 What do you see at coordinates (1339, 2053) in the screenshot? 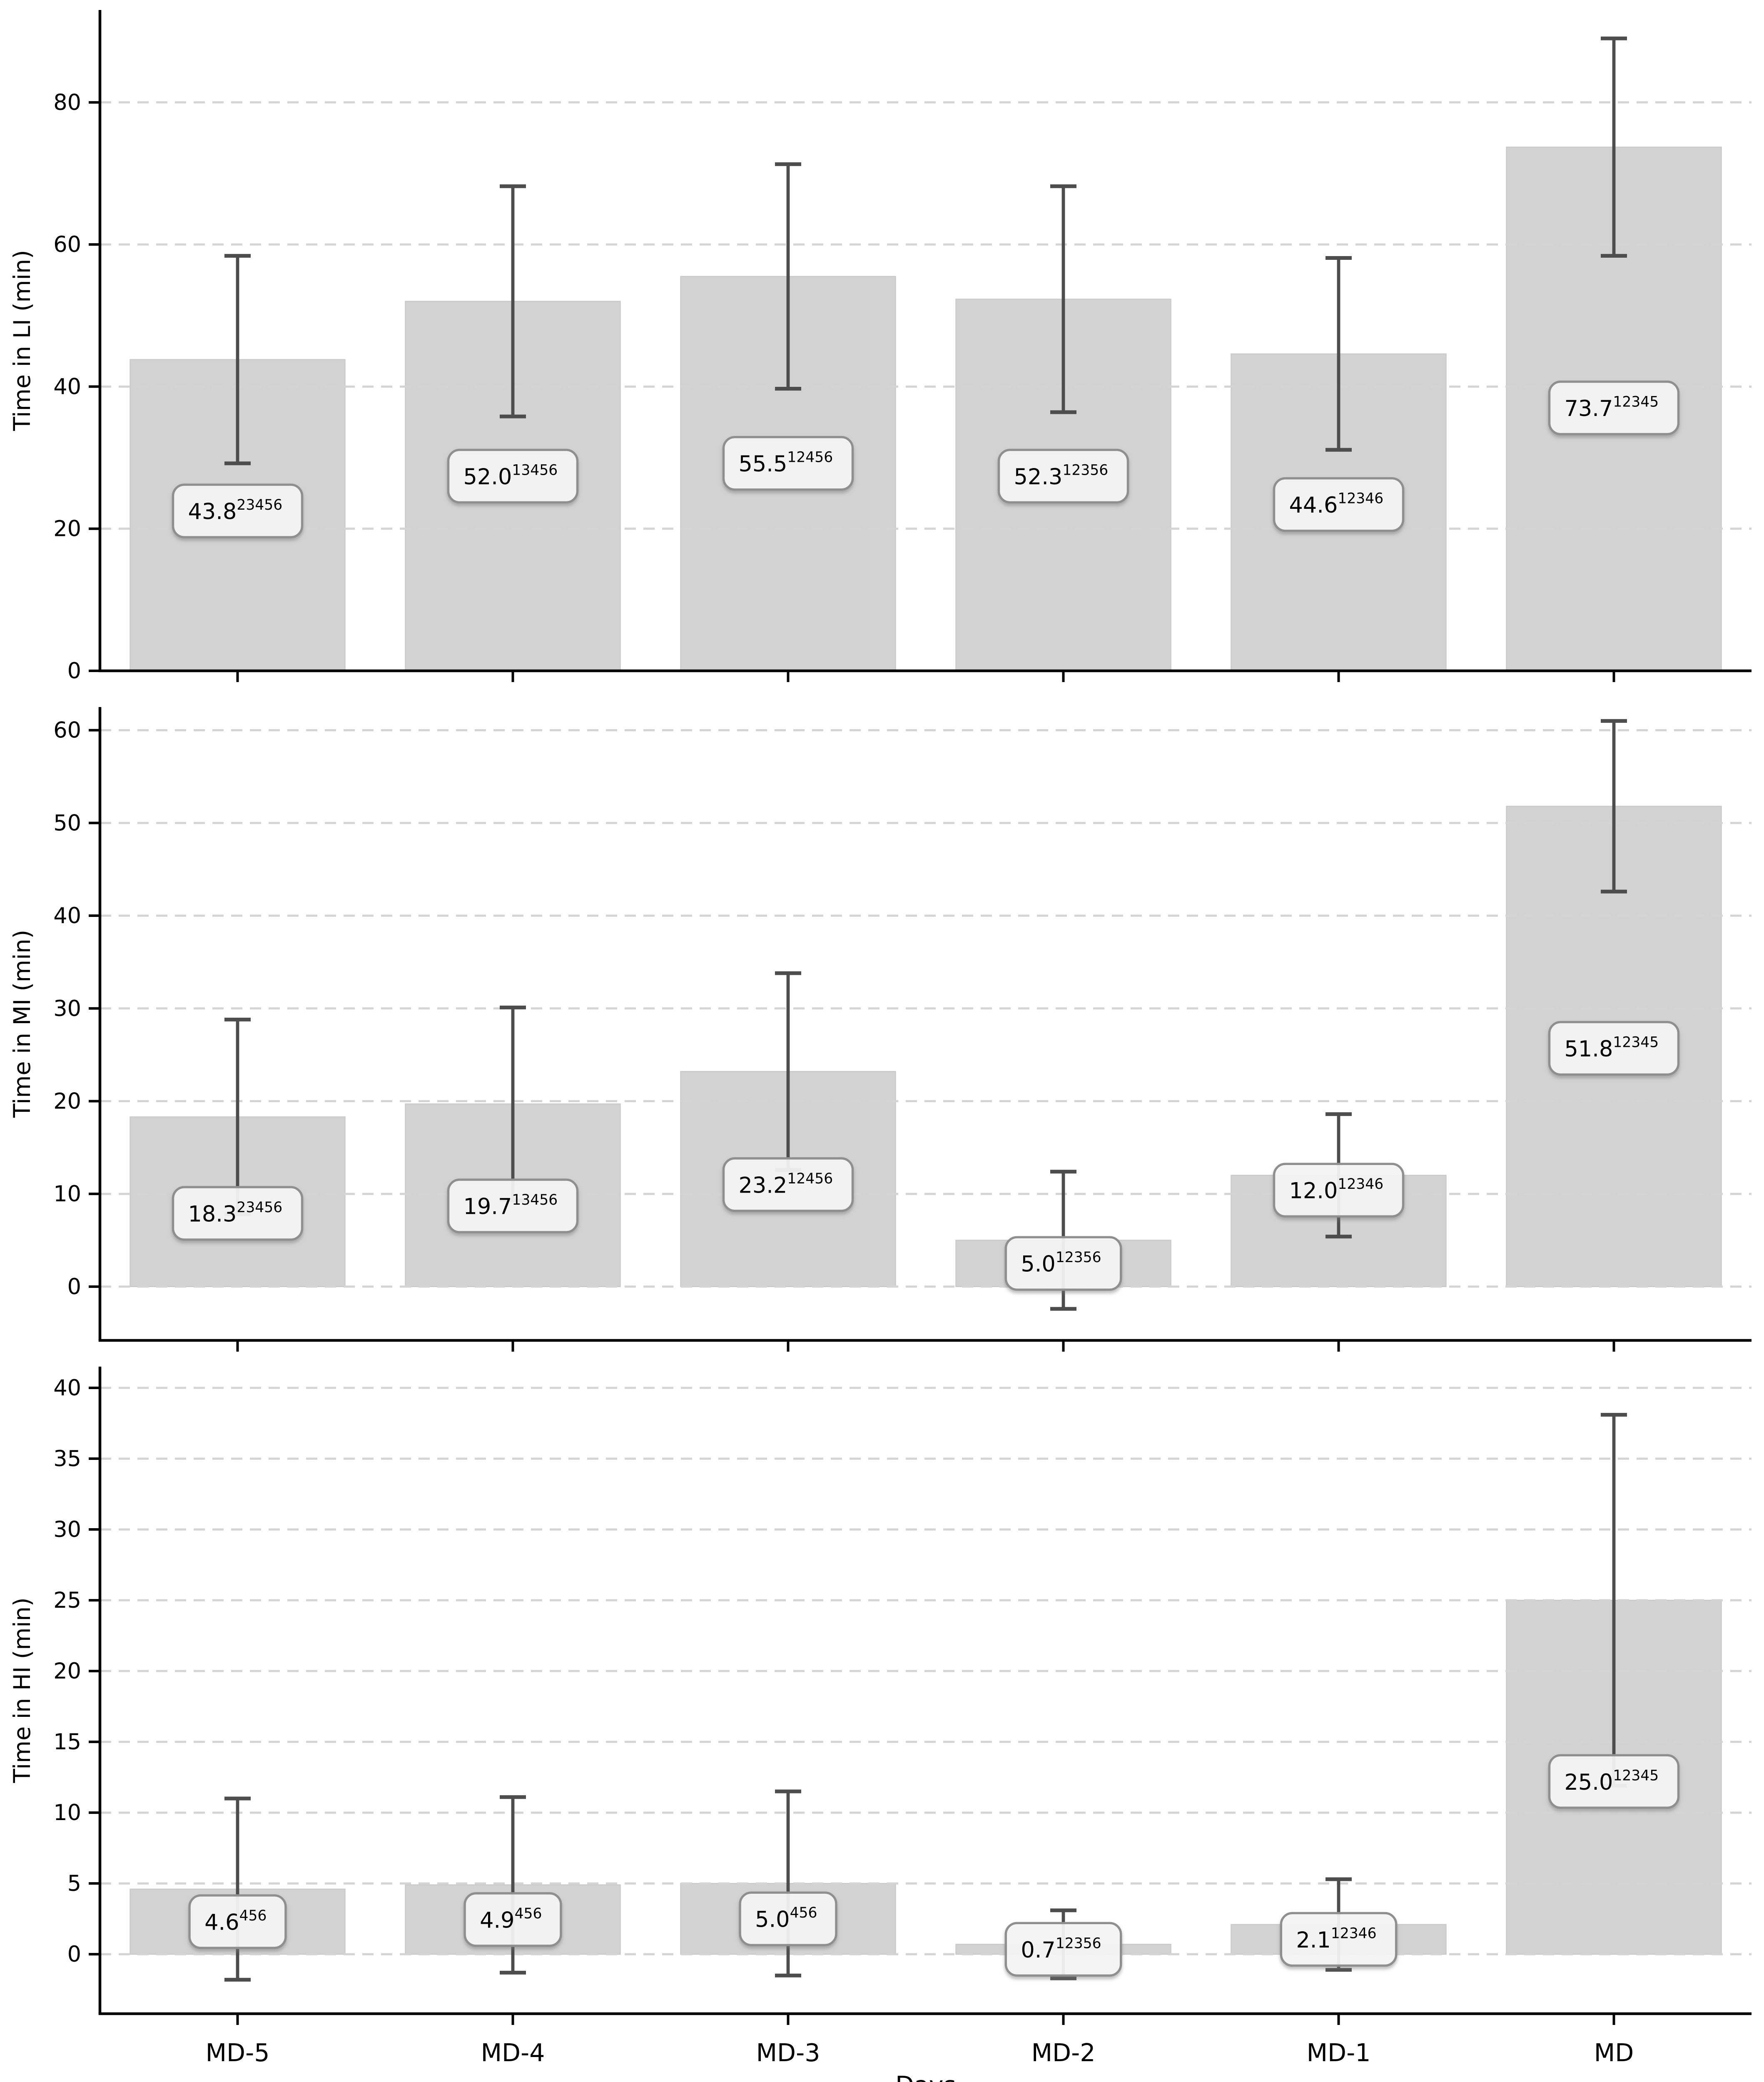
I see `x-tick-label-MD-1: MD-1` at bounding box center [1339, 2053].